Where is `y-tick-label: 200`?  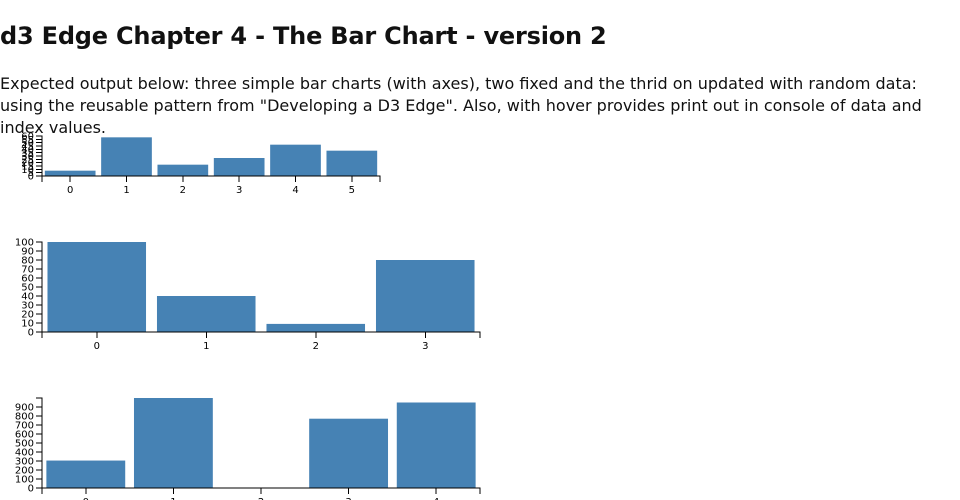 y-tick-label: 200 is located at coordinates (24, 471).